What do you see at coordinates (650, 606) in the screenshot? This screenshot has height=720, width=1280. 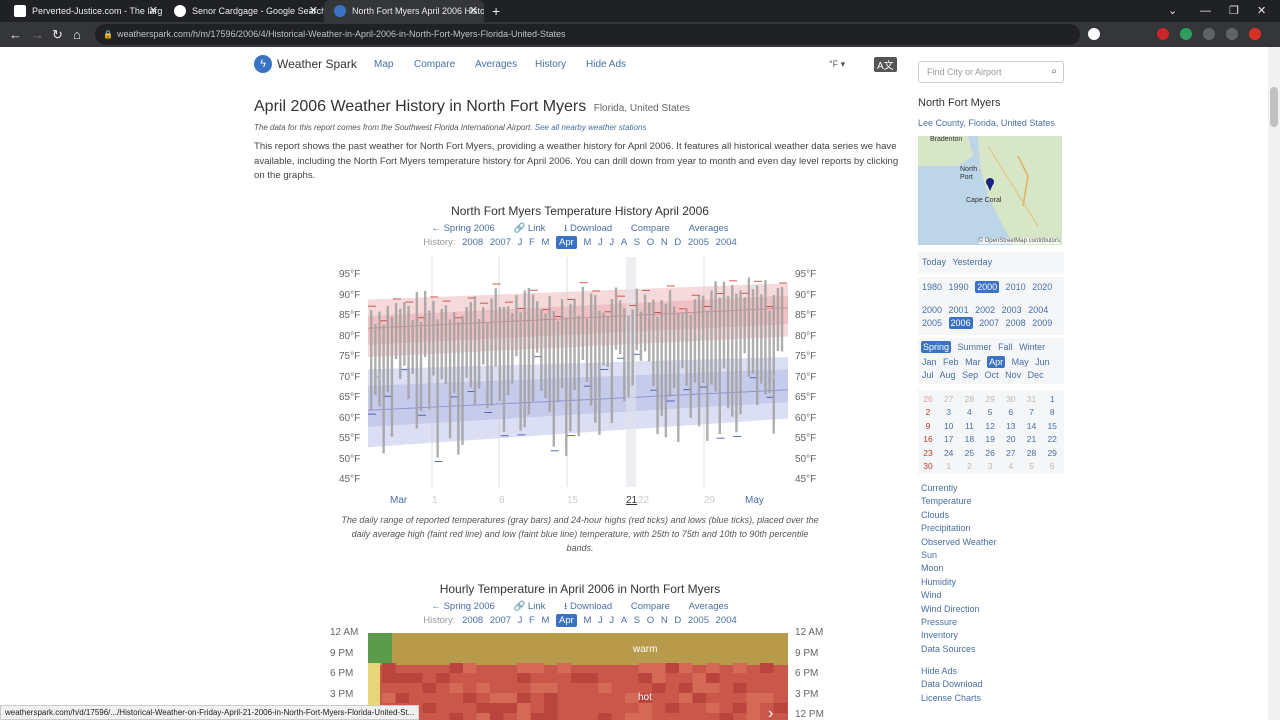 I see `compare-link: Compare` at bounding box center [650, 606].